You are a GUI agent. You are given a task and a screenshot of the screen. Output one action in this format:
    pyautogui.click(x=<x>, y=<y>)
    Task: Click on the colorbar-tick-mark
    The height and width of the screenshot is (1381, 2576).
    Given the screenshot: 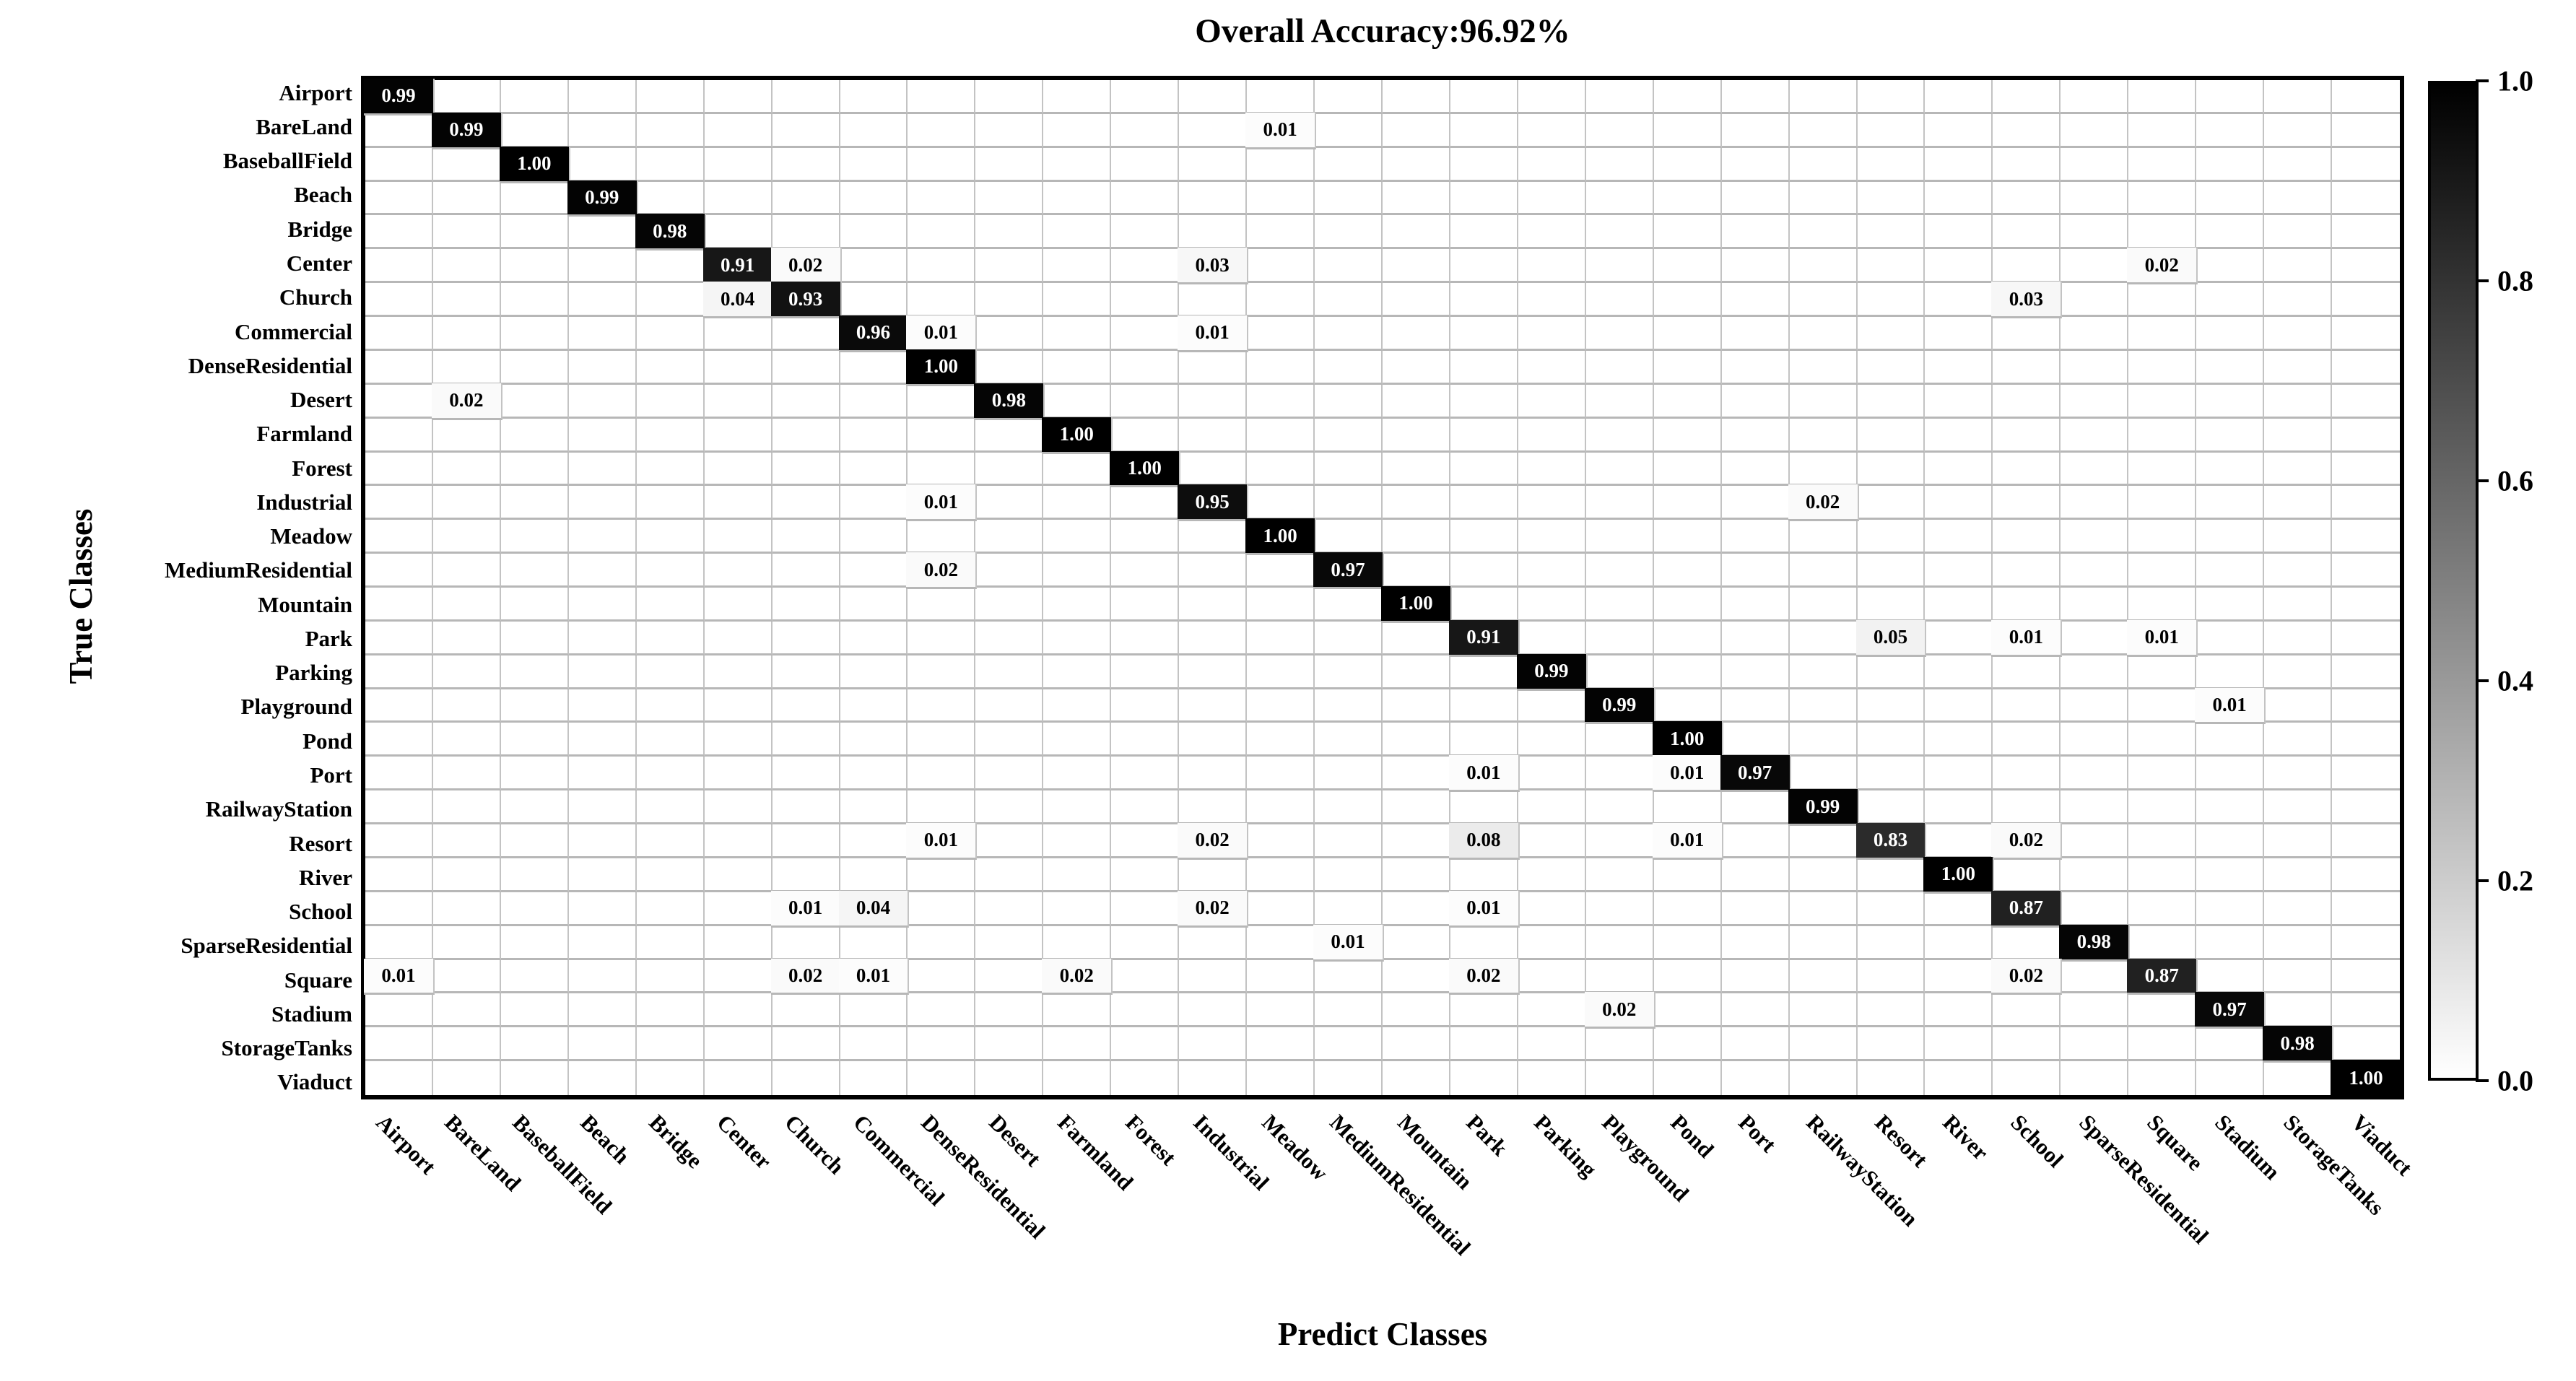 What is the action you would take?
    pyautogui.click(x=2482, y=1080)
    